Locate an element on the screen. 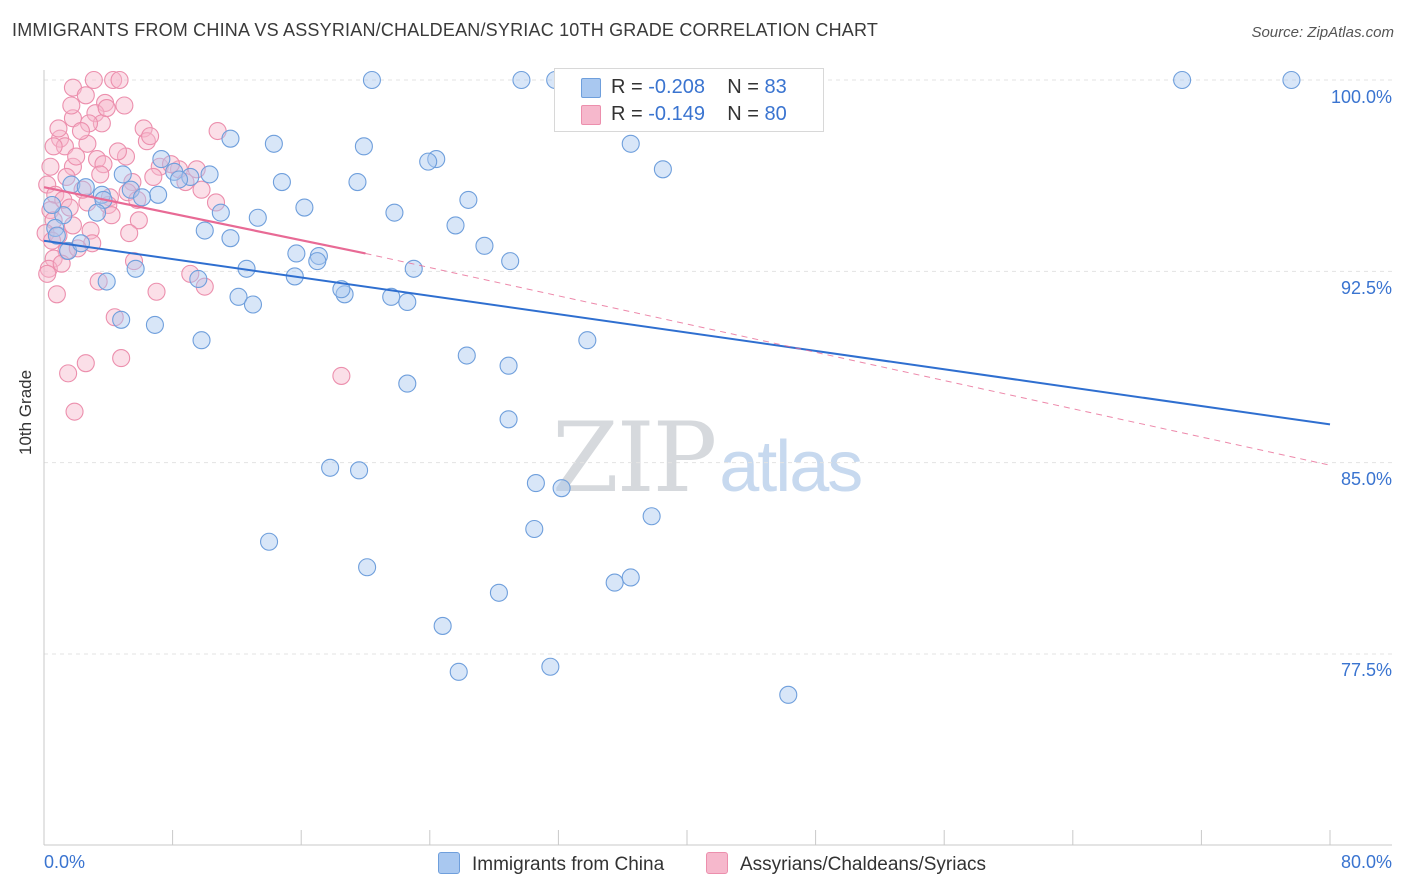 Image resolution: width=1406 pixels, height=892 pixels. y-tick-label: 100.0% is located at coordinates (1361, 97).